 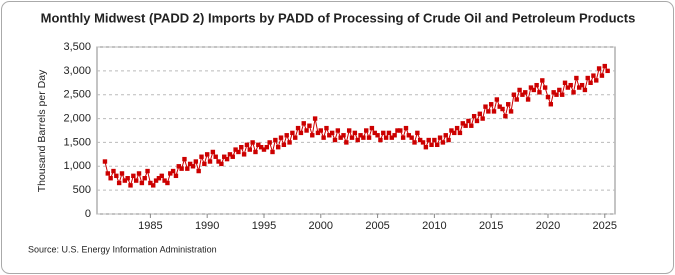 I want to click on x-tick-label: 2015, so click(x=491, y=226).